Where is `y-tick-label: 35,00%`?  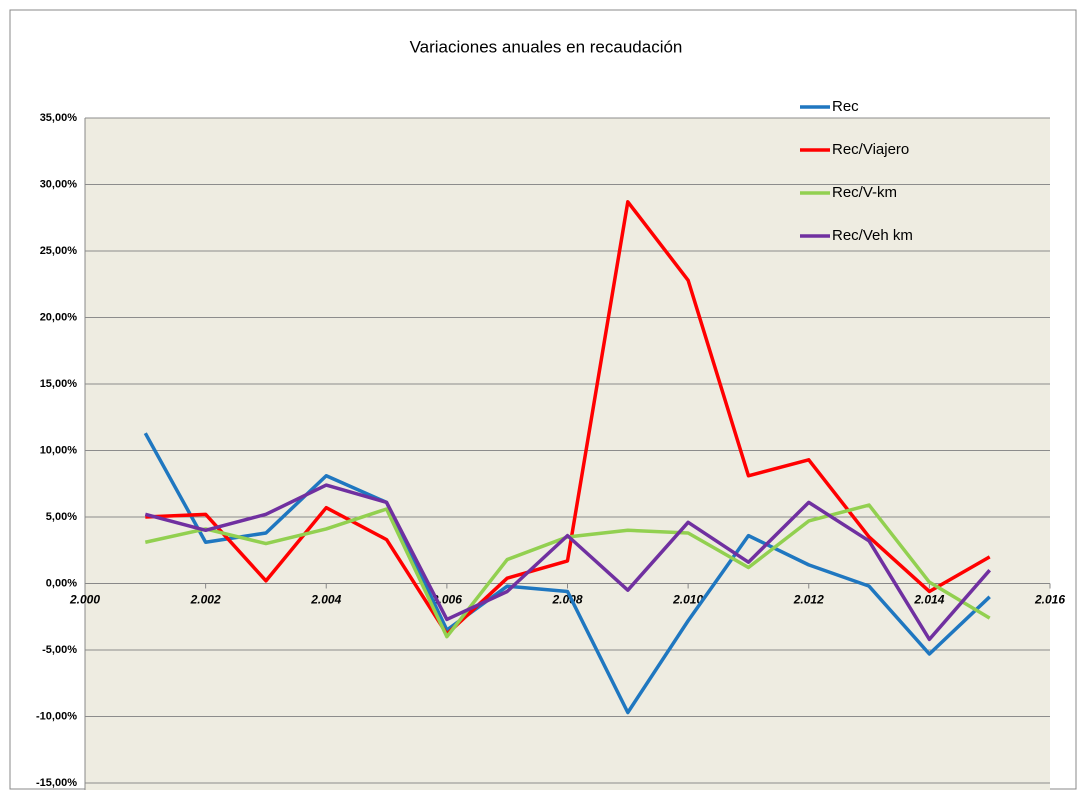
y-tick-label: 35,00% is located at coordinates (59, 118).